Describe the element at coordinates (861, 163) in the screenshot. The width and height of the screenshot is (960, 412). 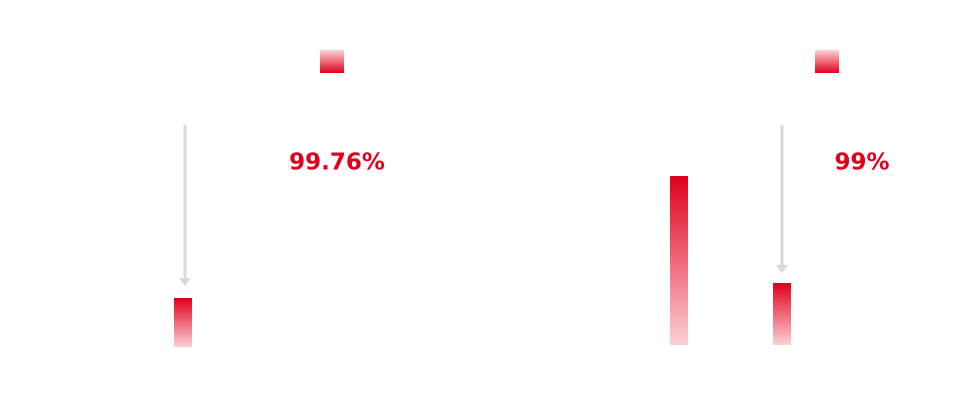
I see `percentage: 99%` at that location.